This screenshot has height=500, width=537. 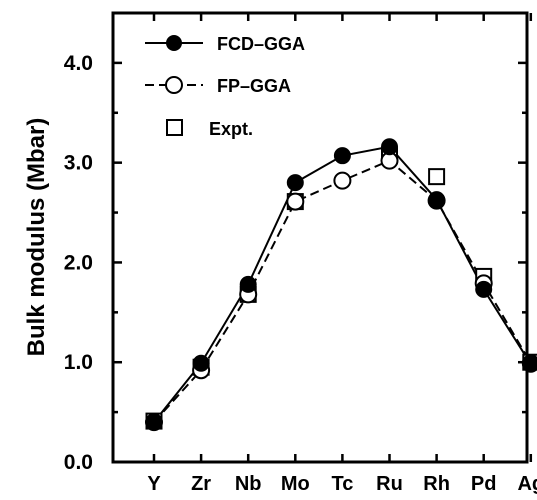 I want to click on x-tick-label: Ag, so click(x=527, y=484).